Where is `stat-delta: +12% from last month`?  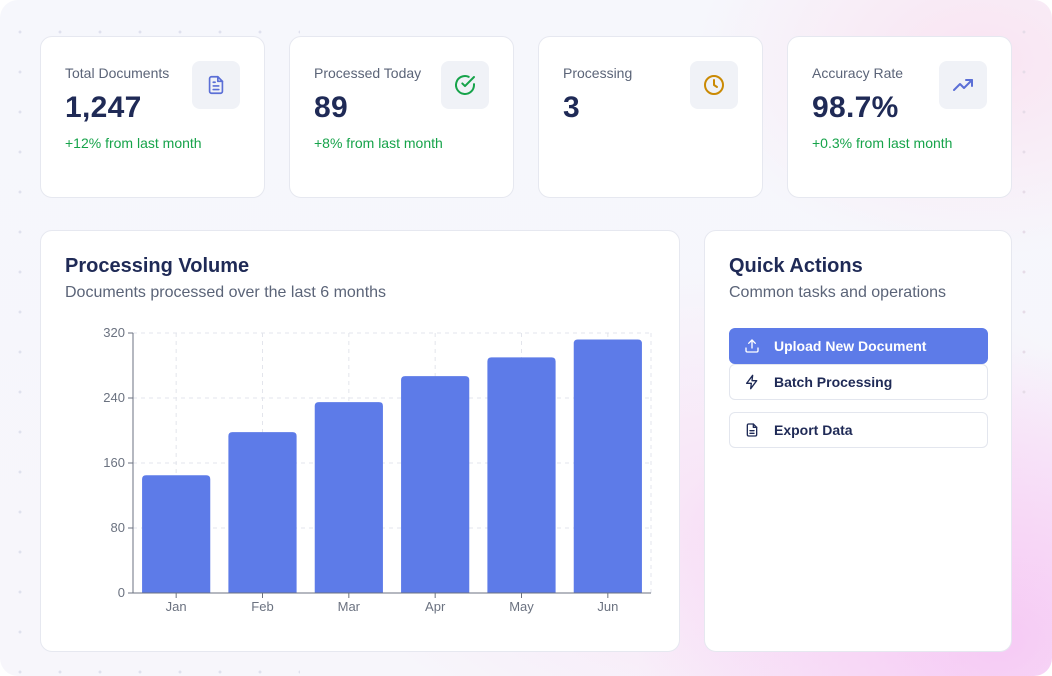 stat-delta: +12% from last month is located at coordinates (133, 143).